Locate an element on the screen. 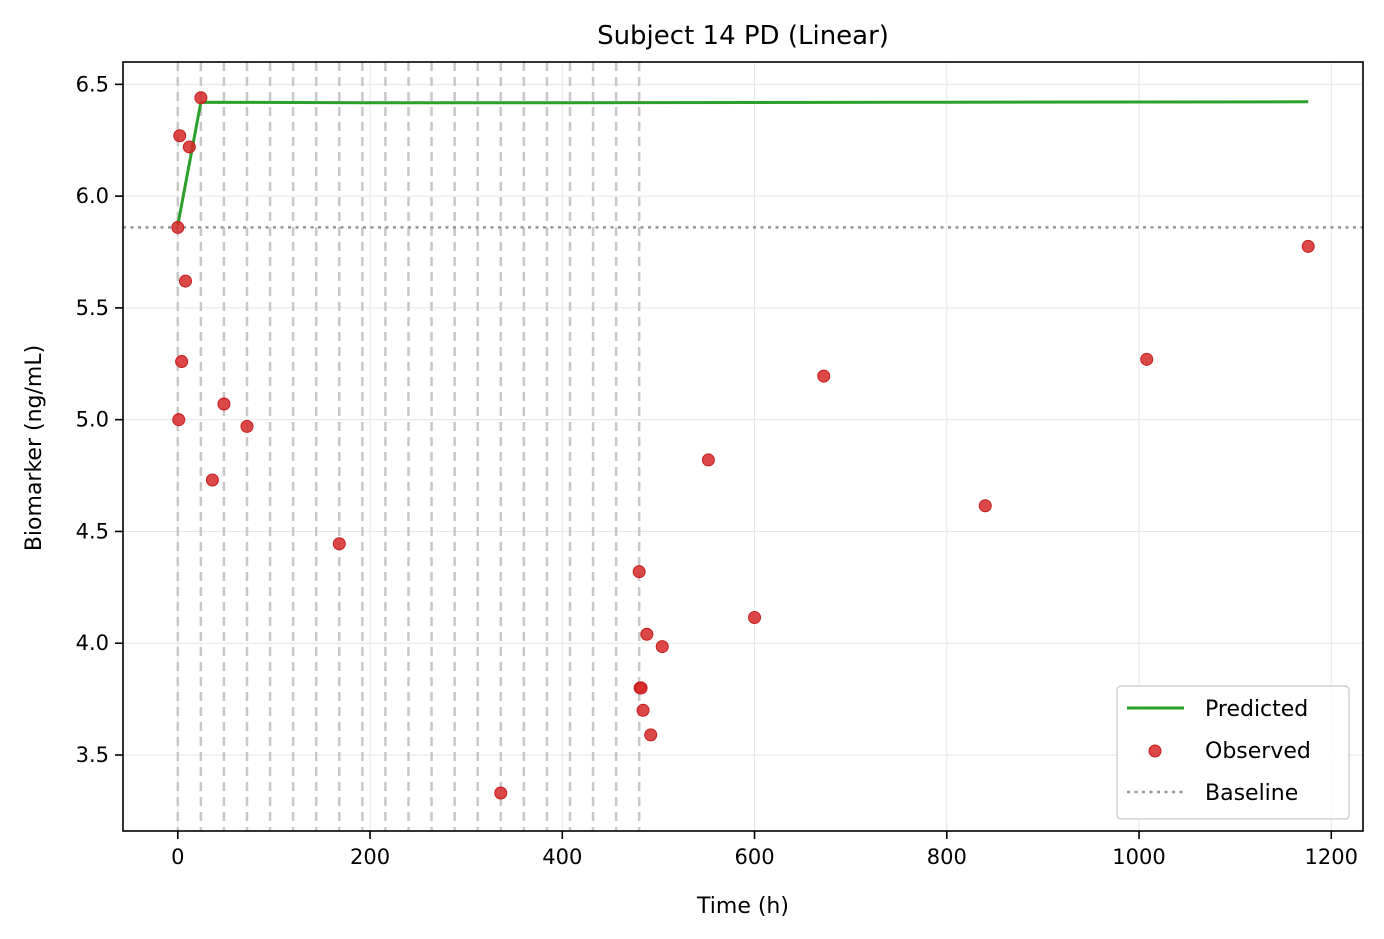 The width and height of the screenshot is (1384, 939). y-tick-label: 6.0 is located at coordinates (92, 196).